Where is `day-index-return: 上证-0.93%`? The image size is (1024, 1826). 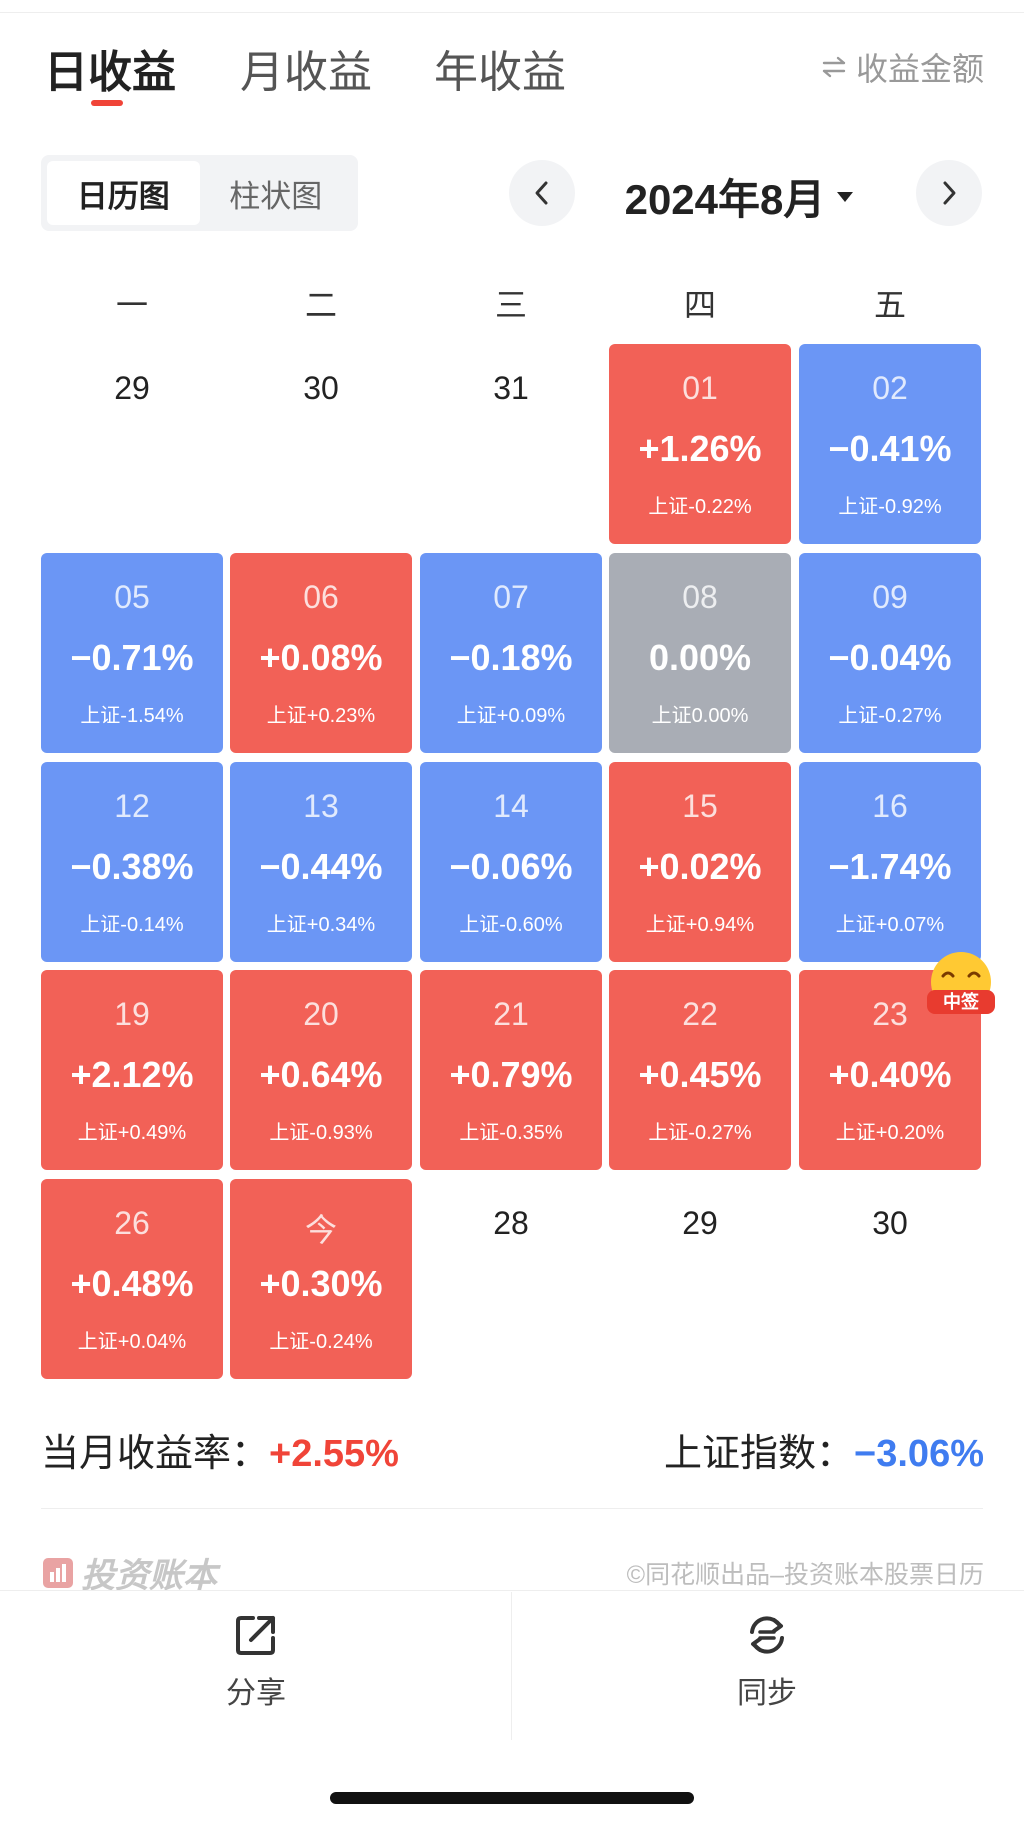 day-index-return: 上证-0.93% is located at coordinates (321, 1133).